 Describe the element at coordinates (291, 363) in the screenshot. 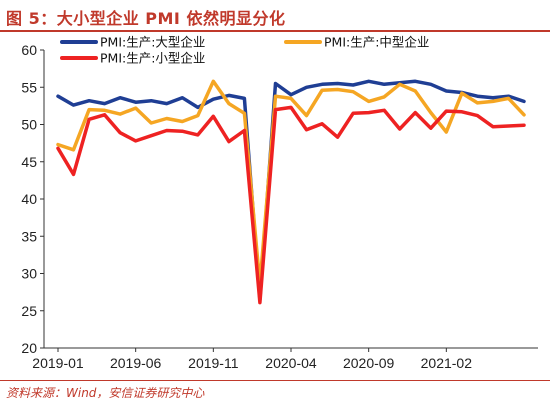

I see `x-tick-label: 2020-04` at that location.